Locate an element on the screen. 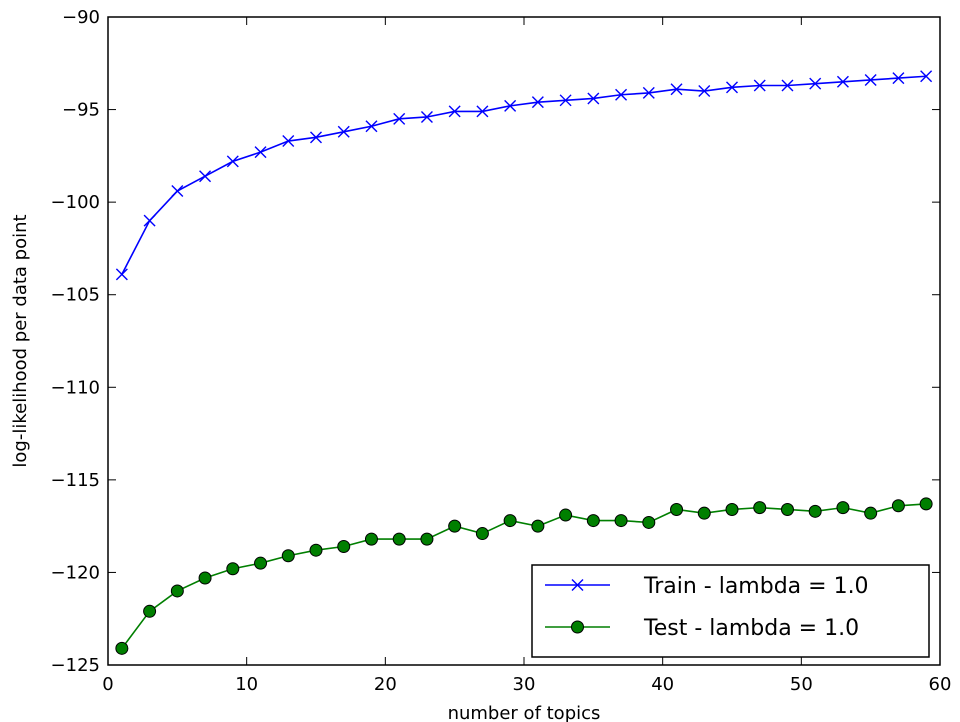 This screenshot has width=960, height=722. y-tick-label: −105 is located at coordinates (75, 295).